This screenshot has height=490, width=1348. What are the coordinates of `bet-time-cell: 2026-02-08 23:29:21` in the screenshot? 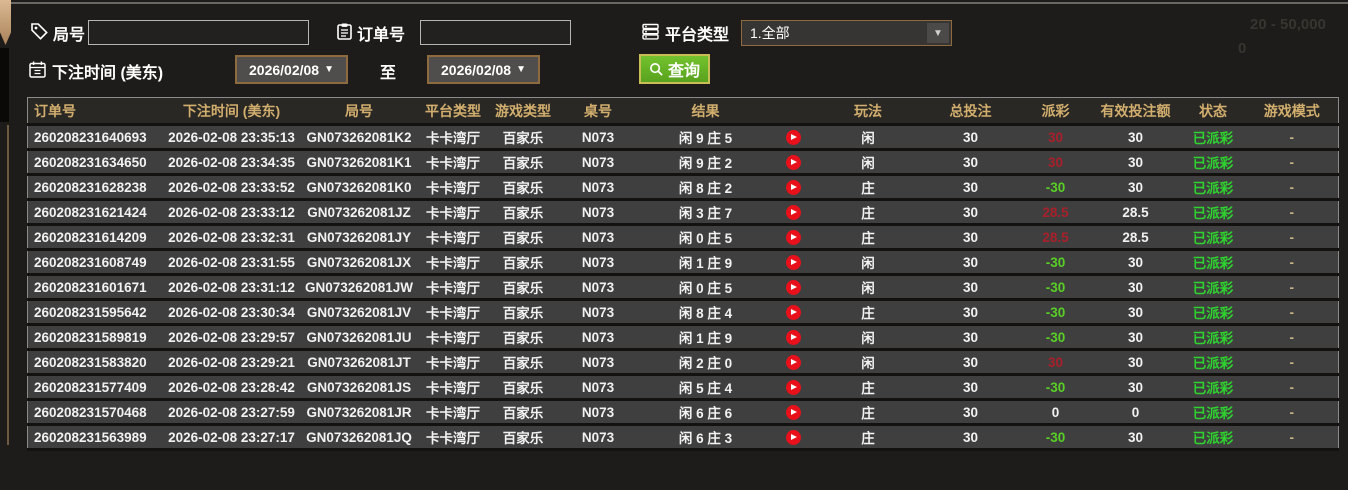 It's located at (231, 362).